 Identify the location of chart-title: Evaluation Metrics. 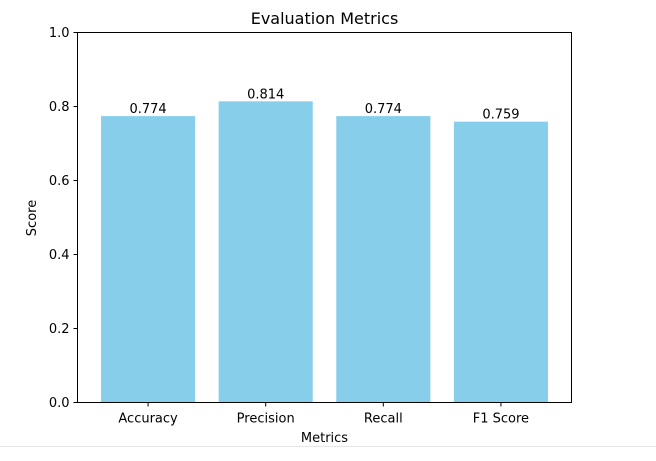
(325, 18).